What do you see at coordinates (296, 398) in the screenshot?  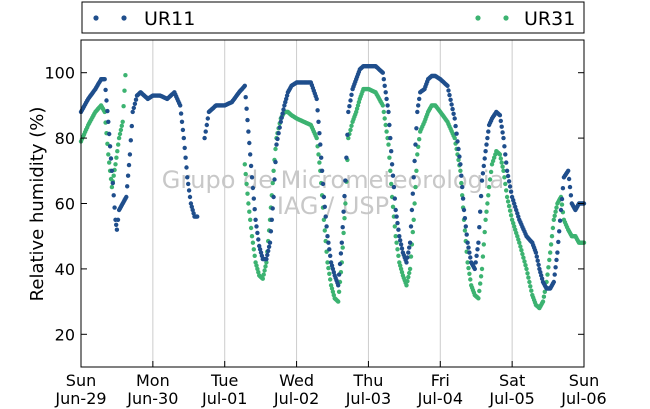 I see `x-tick-label-date: Jul-02` at bounding box center [296, 398].